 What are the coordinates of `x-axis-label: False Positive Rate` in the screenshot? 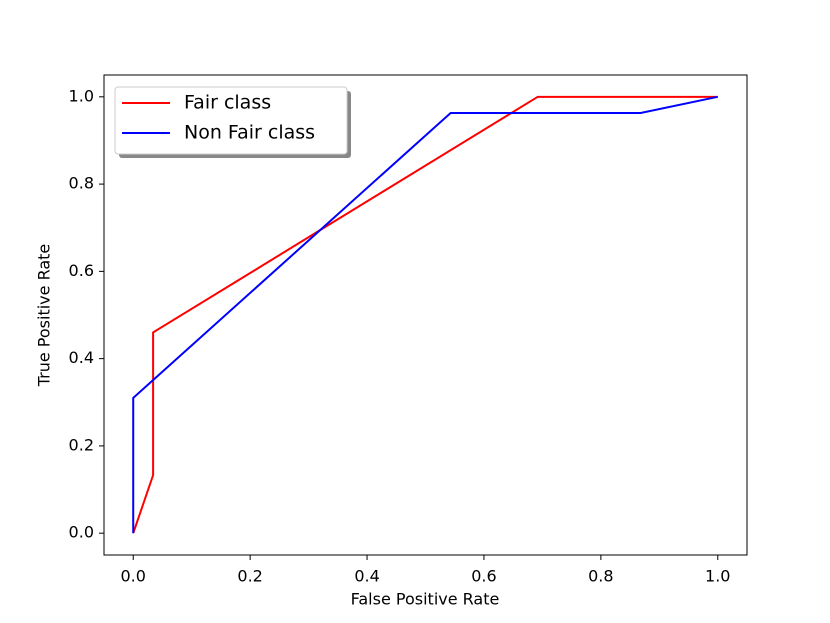 It's located at (425, 599).